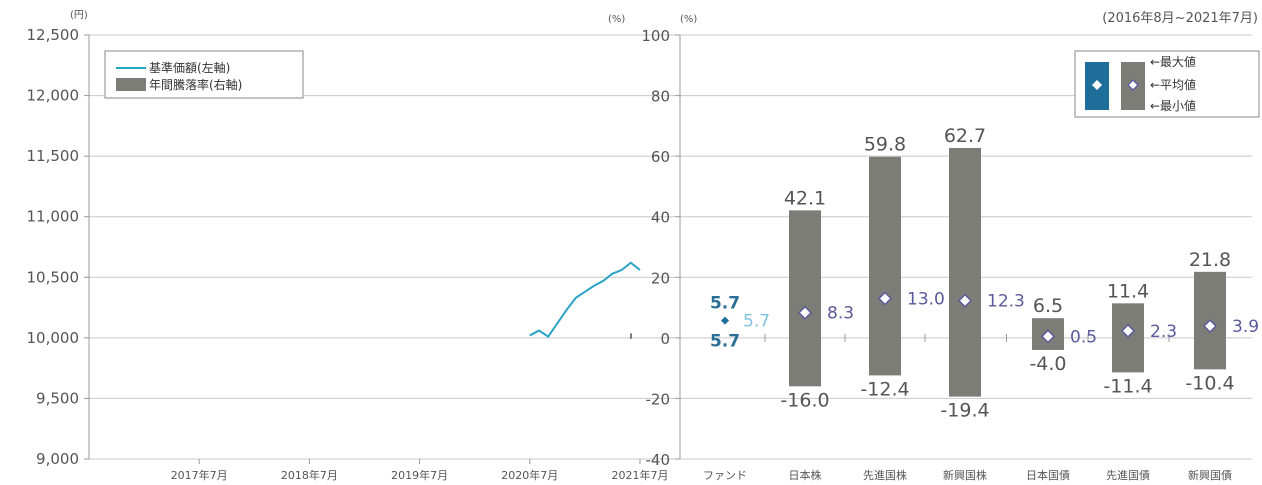 This screenshot has height=485, width=1262. What do you see at coordinates (57, 459) in the screenshot?
I see `left-y-tick-label: 9,000` at bounding box center [57, 459].